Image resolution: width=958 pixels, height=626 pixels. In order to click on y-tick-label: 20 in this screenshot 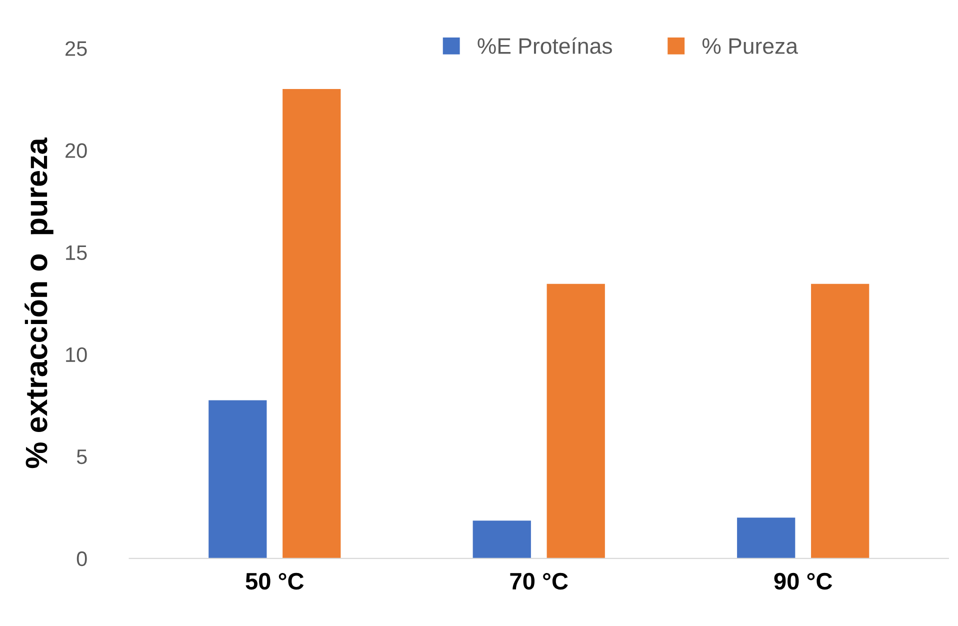, I will do `click(76, 150)`.